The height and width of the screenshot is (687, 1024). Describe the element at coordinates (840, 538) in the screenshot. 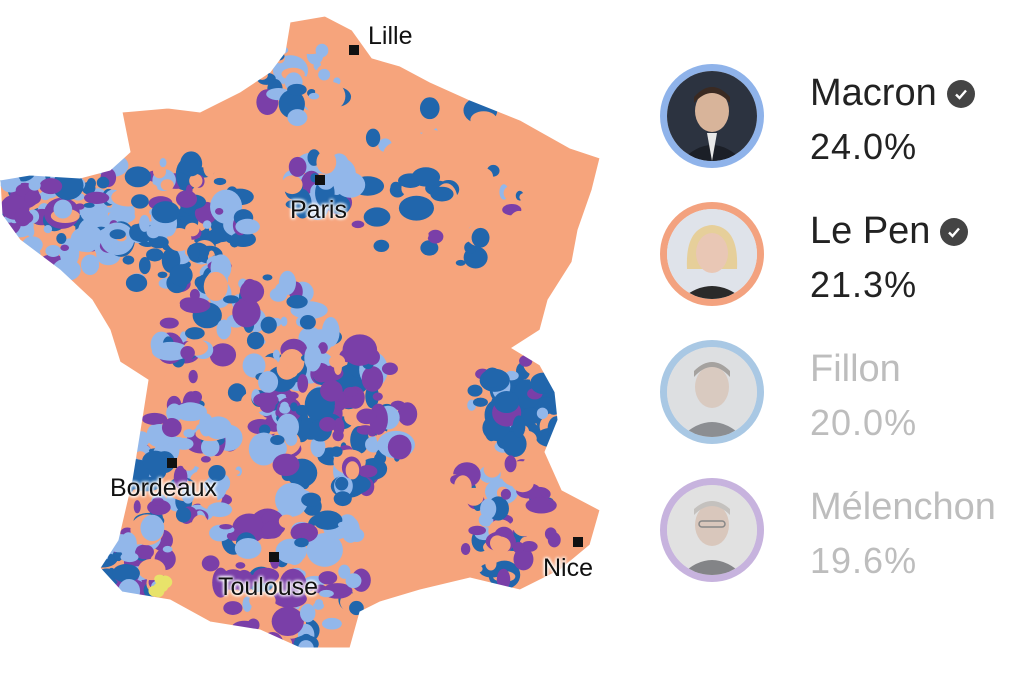

I see `candidate-melenchon: Mélenchon 19.6%` at that location.